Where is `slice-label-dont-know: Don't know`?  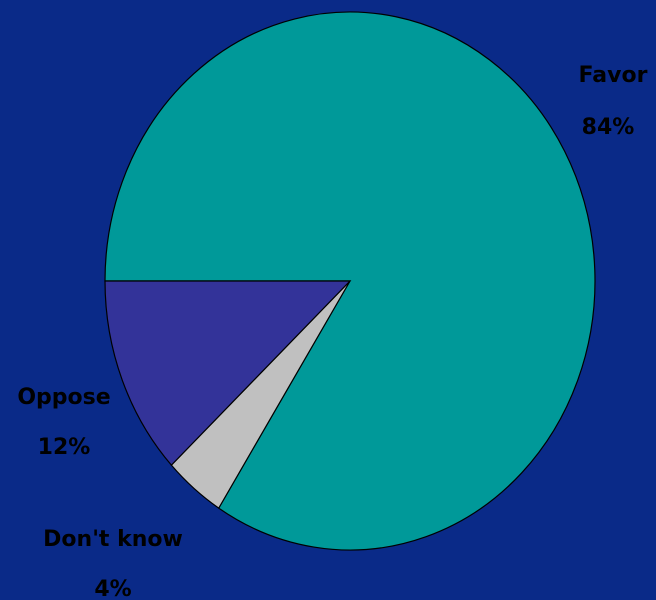 slice-label-dont-know: Don't know is located at coordinates (113, 539).